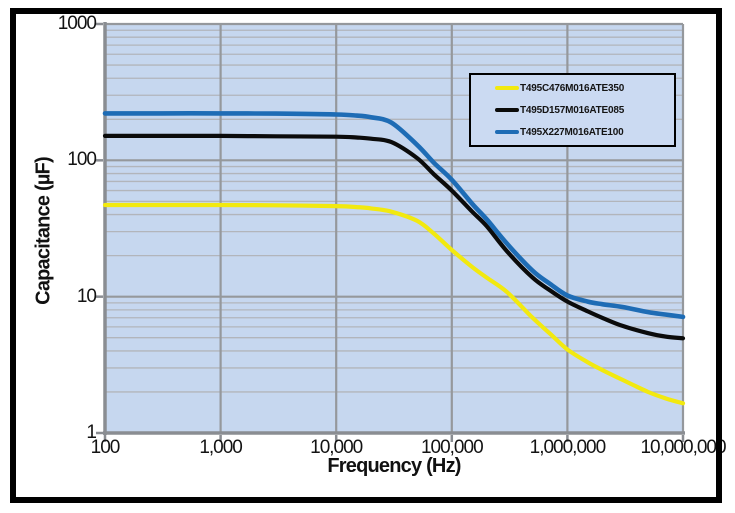  I want to click on x-tick-label: 1,000,000, so click(568, 447).